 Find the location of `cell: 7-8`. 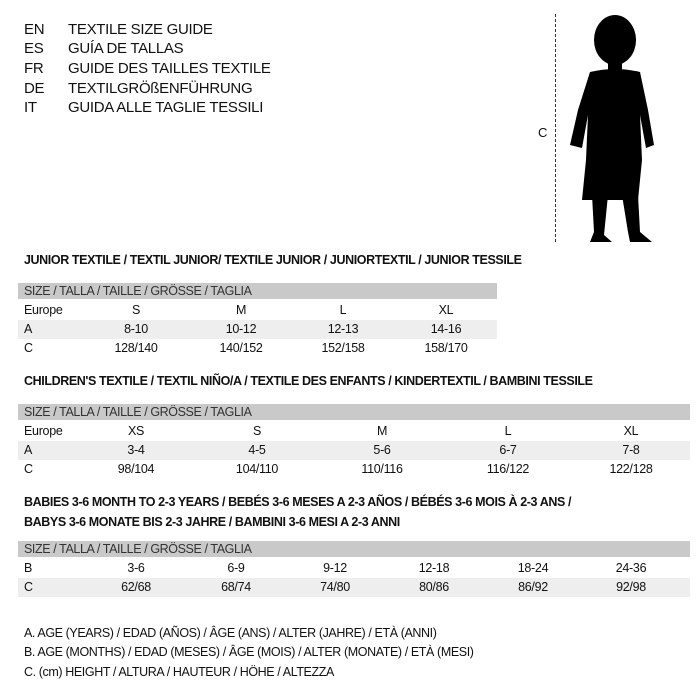

cell: 7-8 is located at coordinates (631, 450).